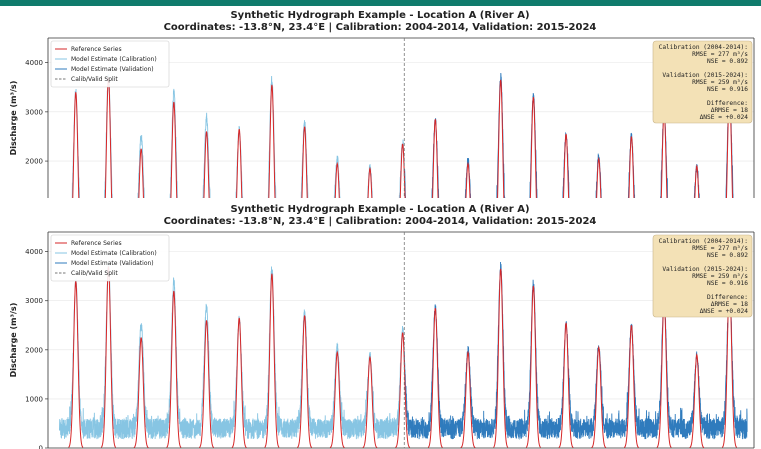 This screenshot has height=449, width=761. Describe the element at coordinates (34, 399) in the screenshot. I see `y-tick-label: 1000` at that location.